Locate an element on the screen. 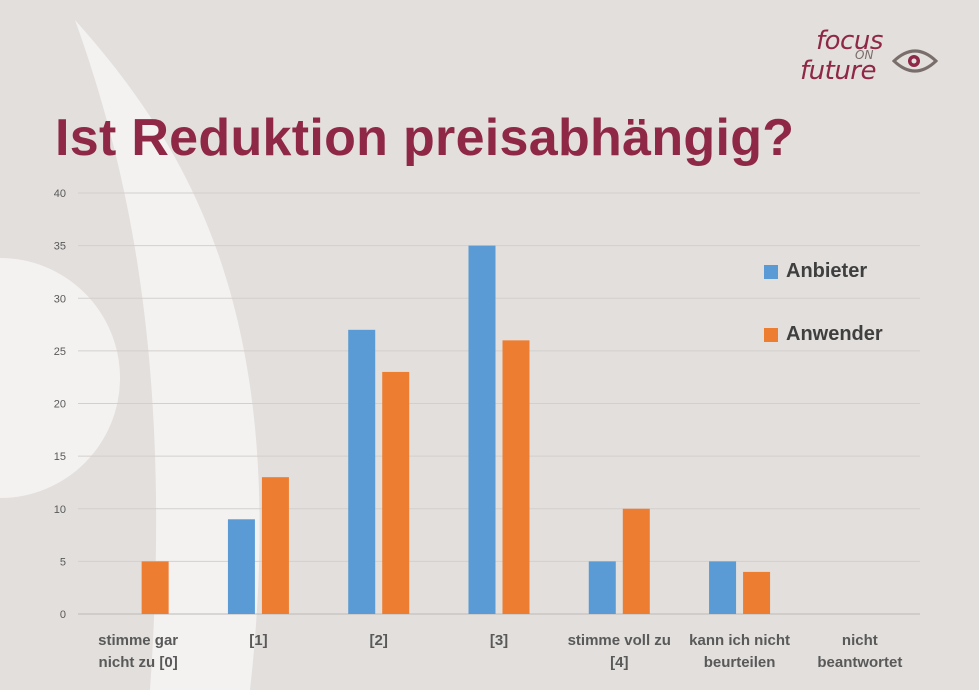 This screenshot has height=690, width=979. x-tick-label-line: [1] is located at coordinates (258, 640).